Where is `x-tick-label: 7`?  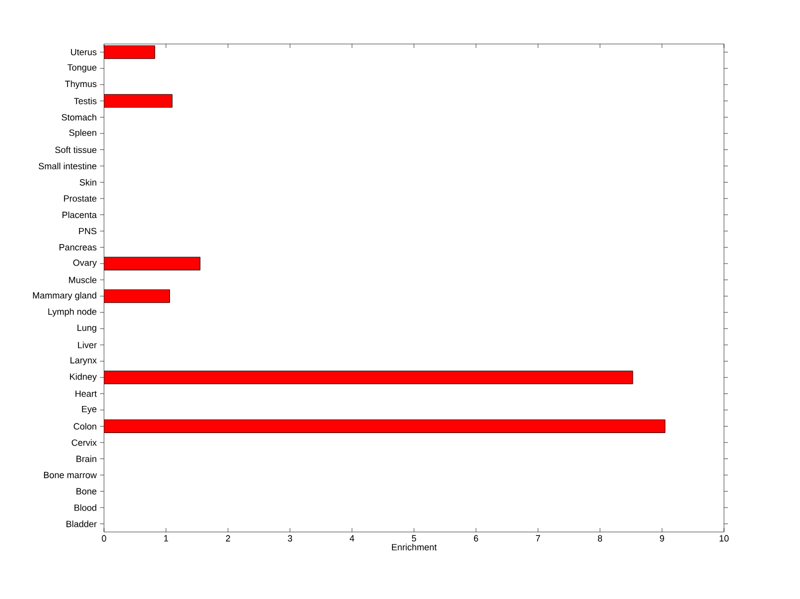 x-tick-label: 7 is located at coordinates (538, 538).